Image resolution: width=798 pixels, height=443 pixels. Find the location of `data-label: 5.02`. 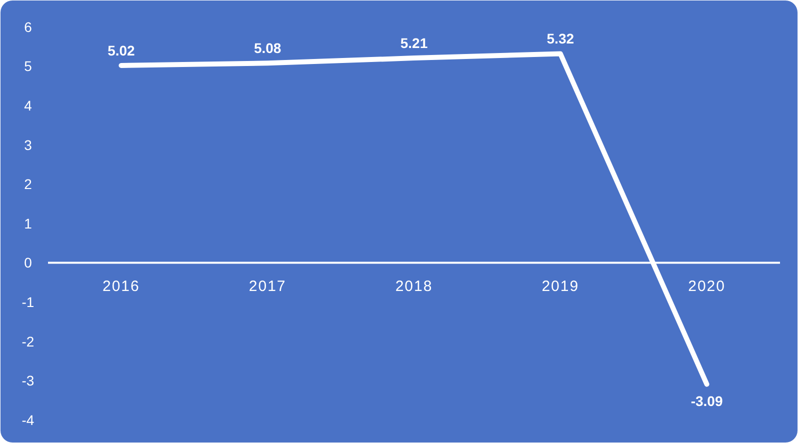

data-label: 5.02 is located at coordinates (122, 50).